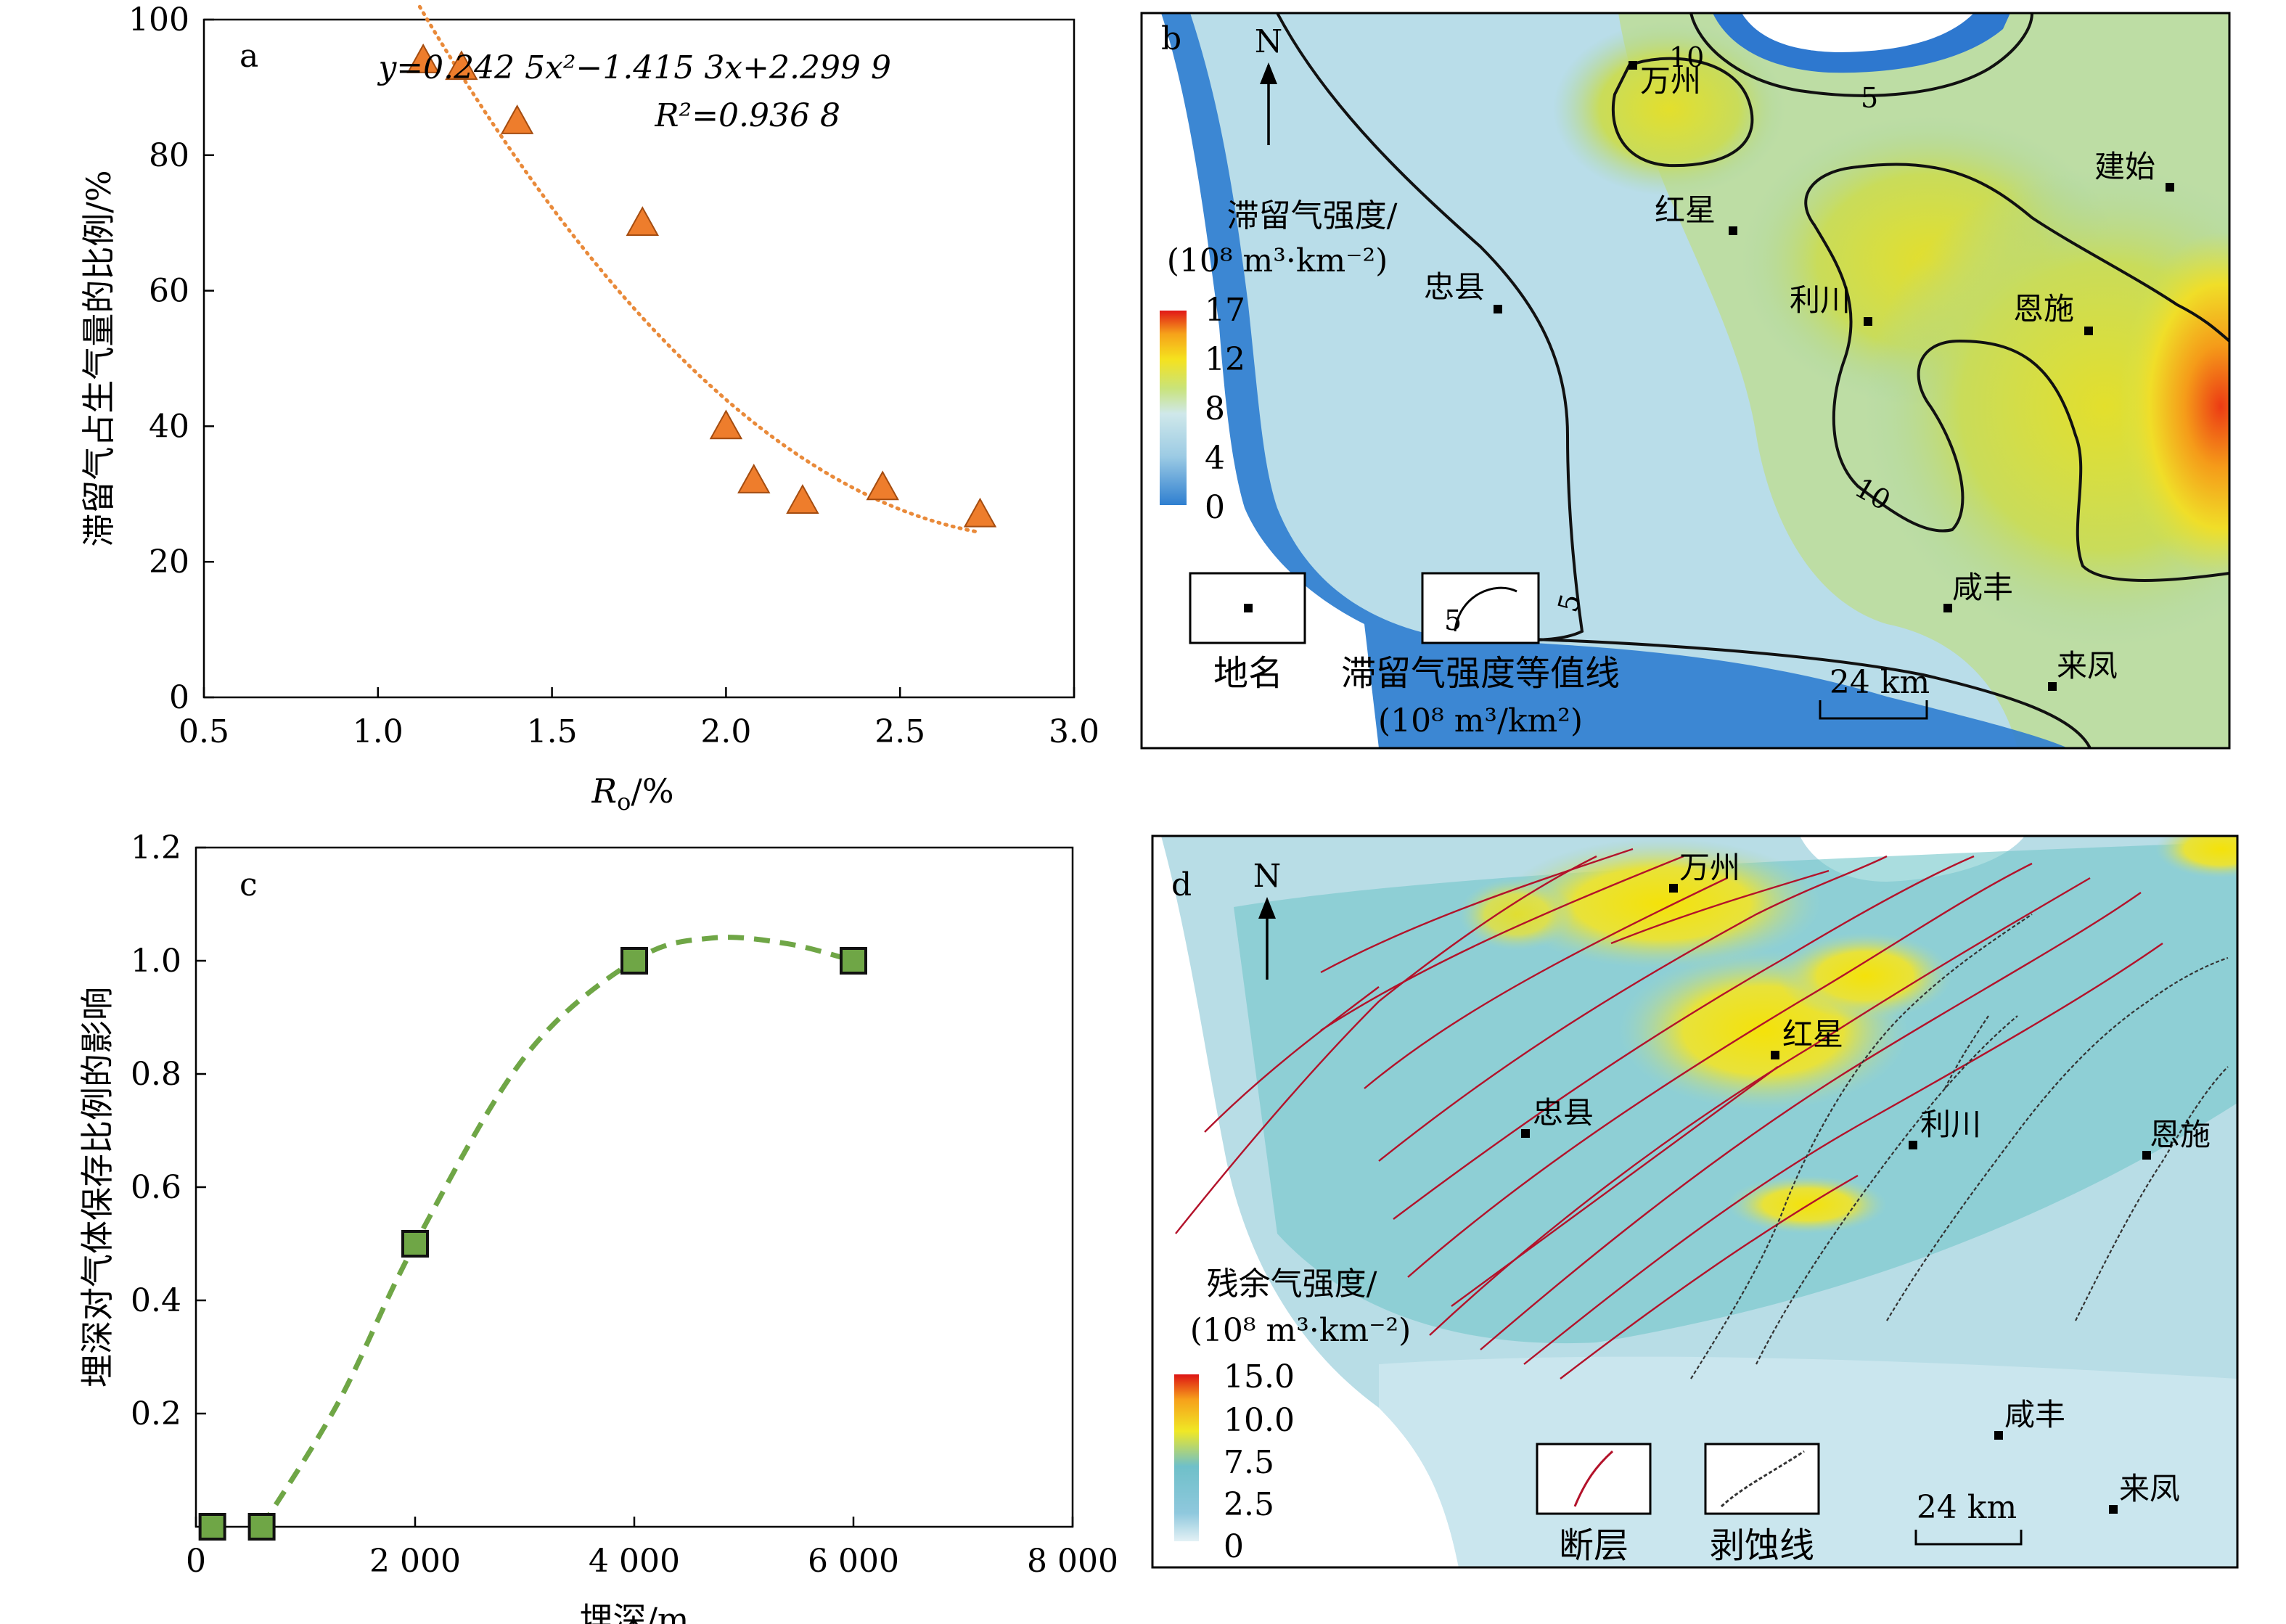  I want to click on panel-a-x-ticks: 0.5 1.0 1.5 2.0 2.5 3.0, so click(639, 718).